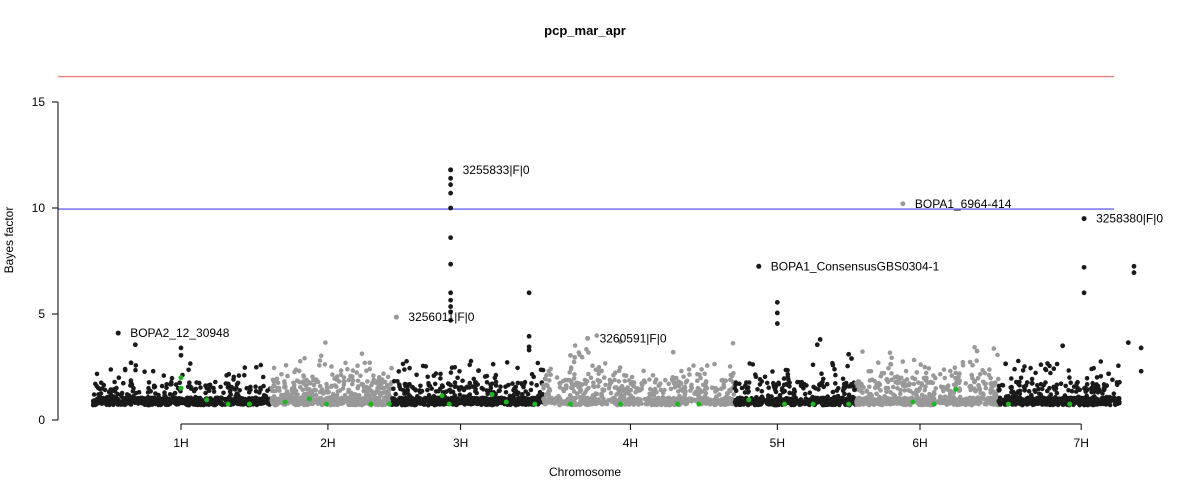  What do you see at coordinates (180, 443) in the screenshot?
I see `x-tick-label: 1H` at bounding box center [180, 443].